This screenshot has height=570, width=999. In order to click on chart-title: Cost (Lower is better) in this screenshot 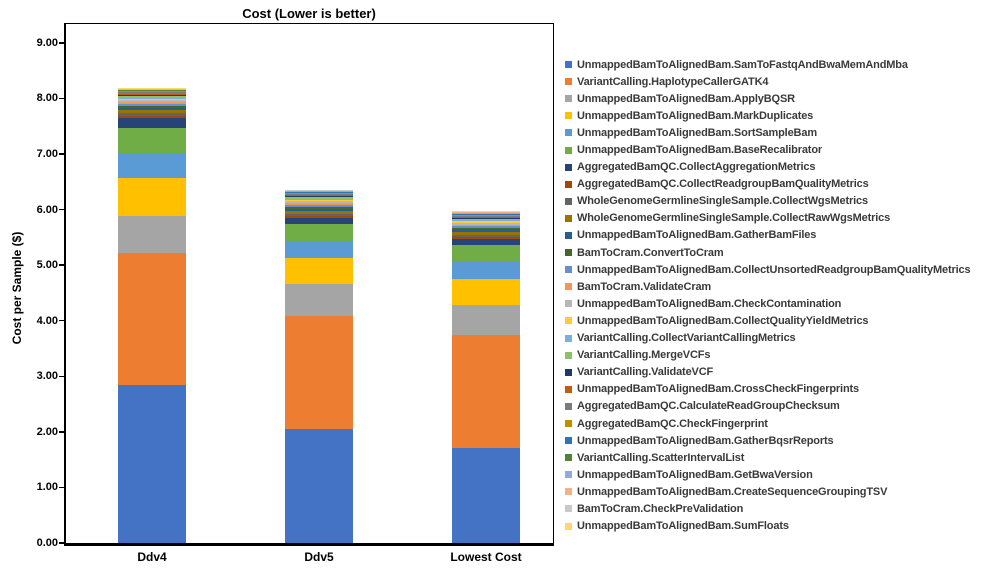, I will do `click(309, 13)`.